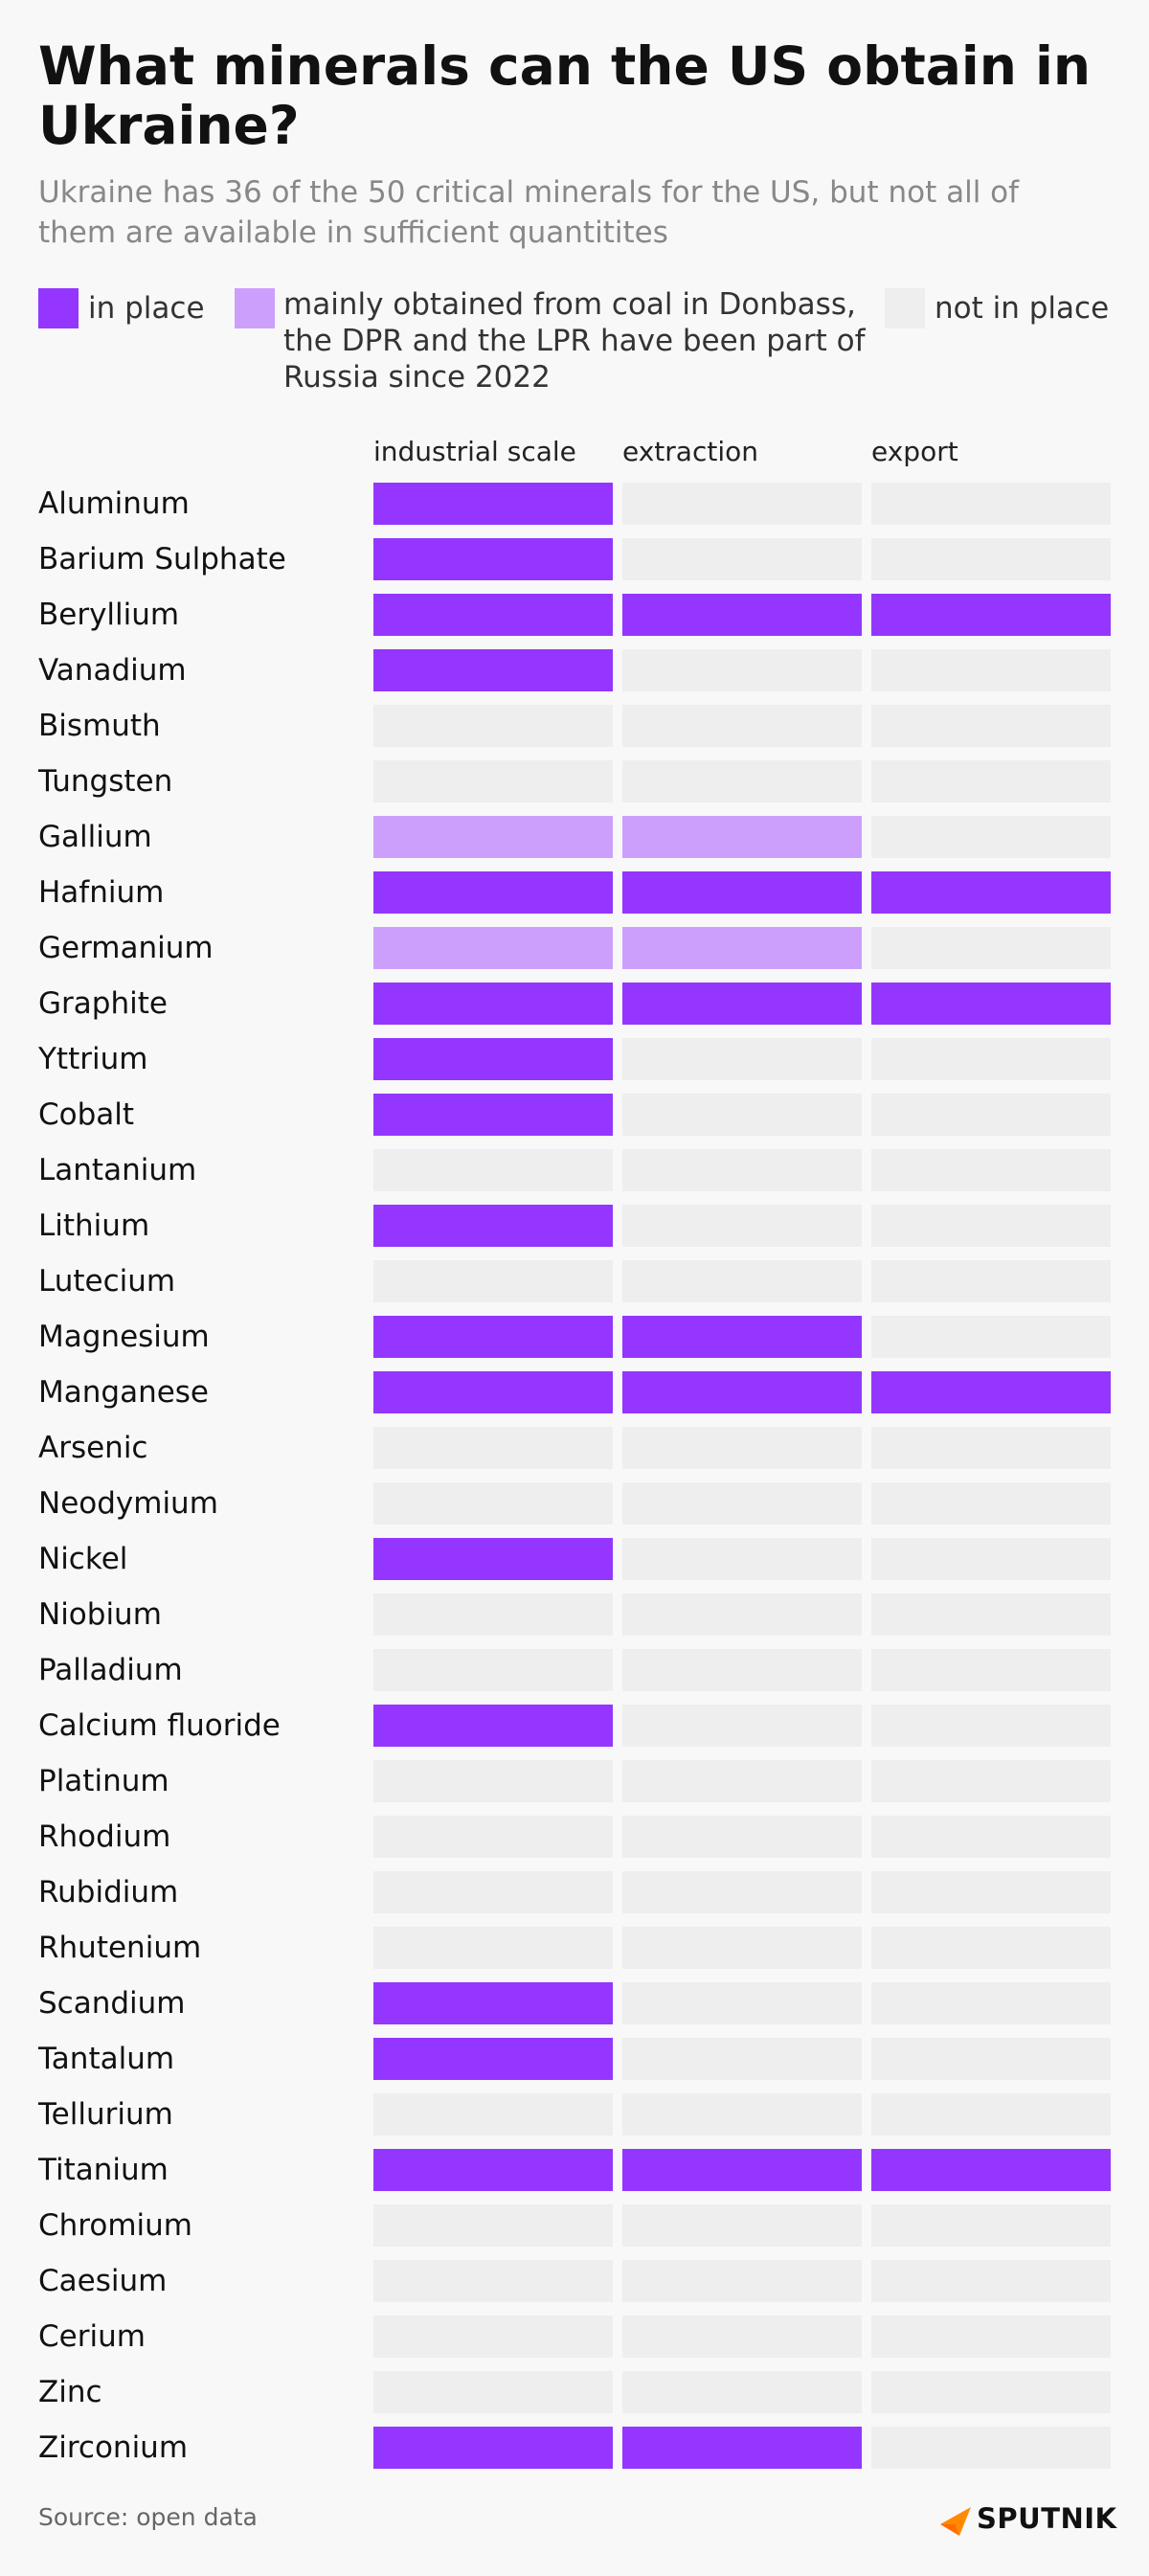 The width and height of the screenshot is (1149, 2576). I want to click on mineral-label: Barium Sulphate, so click(162, 559).